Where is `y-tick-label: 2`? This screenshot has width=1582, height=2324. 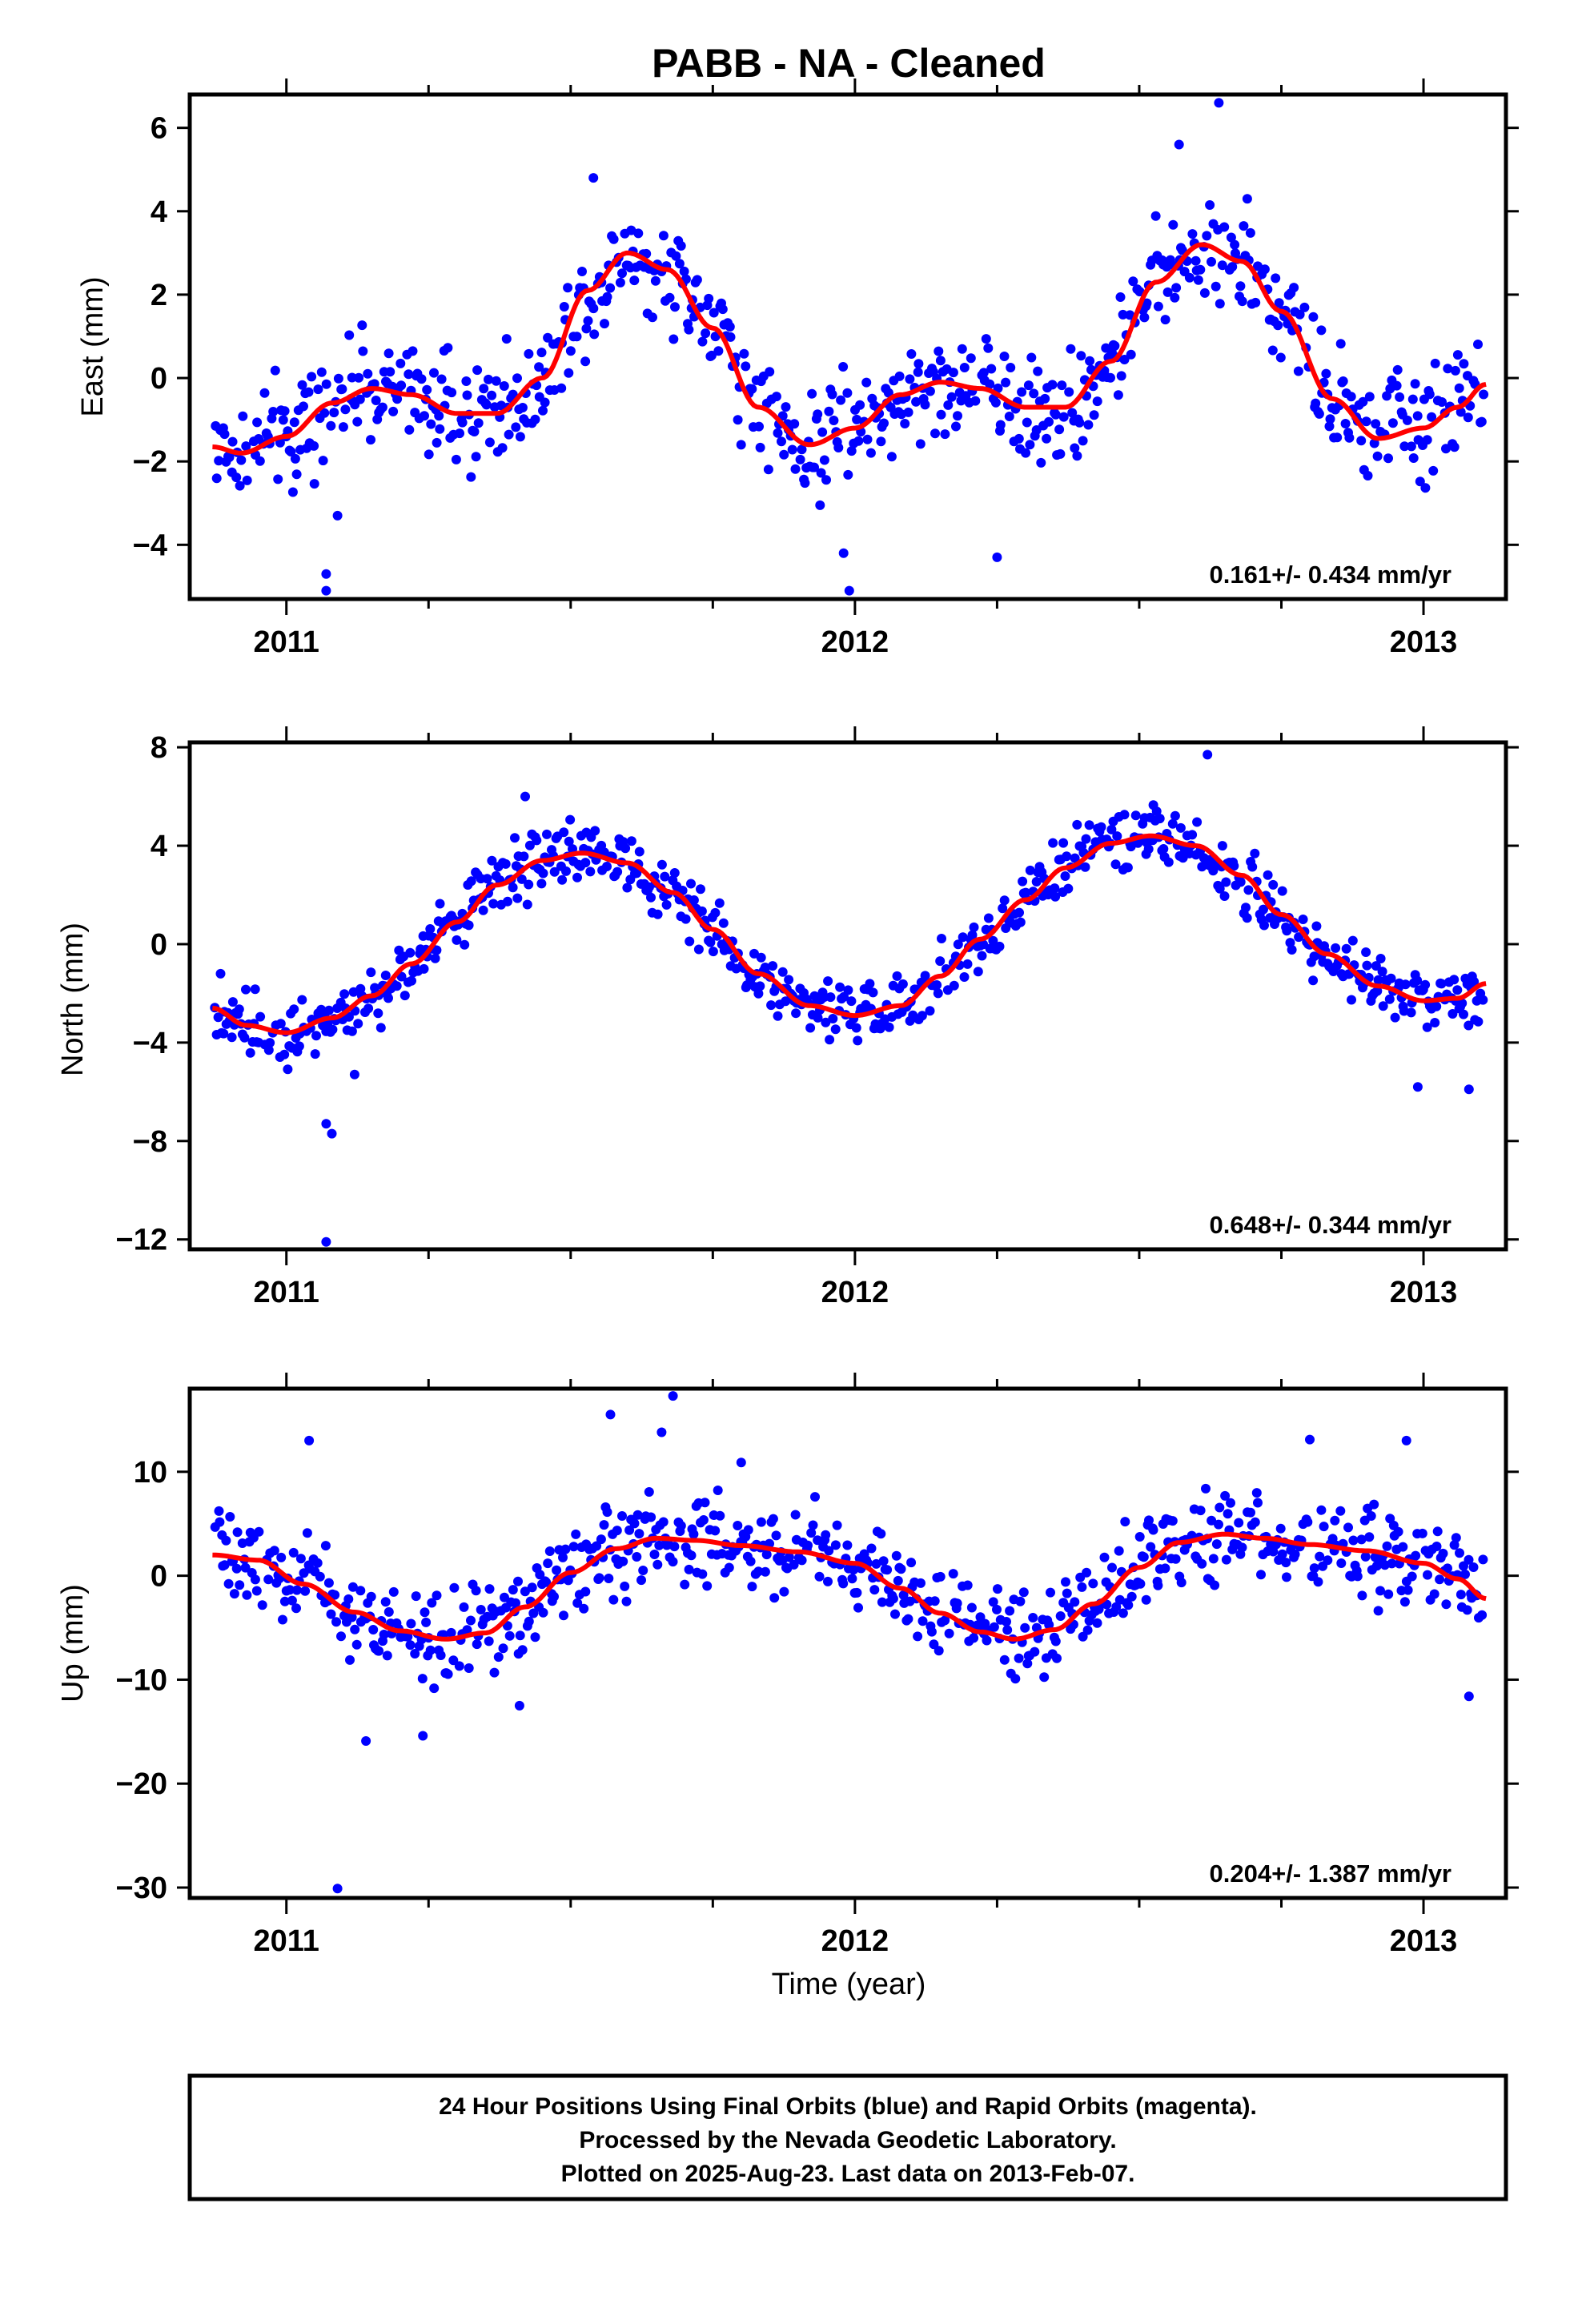
y-tick-label: 2 is located at coordinates (159, 295).